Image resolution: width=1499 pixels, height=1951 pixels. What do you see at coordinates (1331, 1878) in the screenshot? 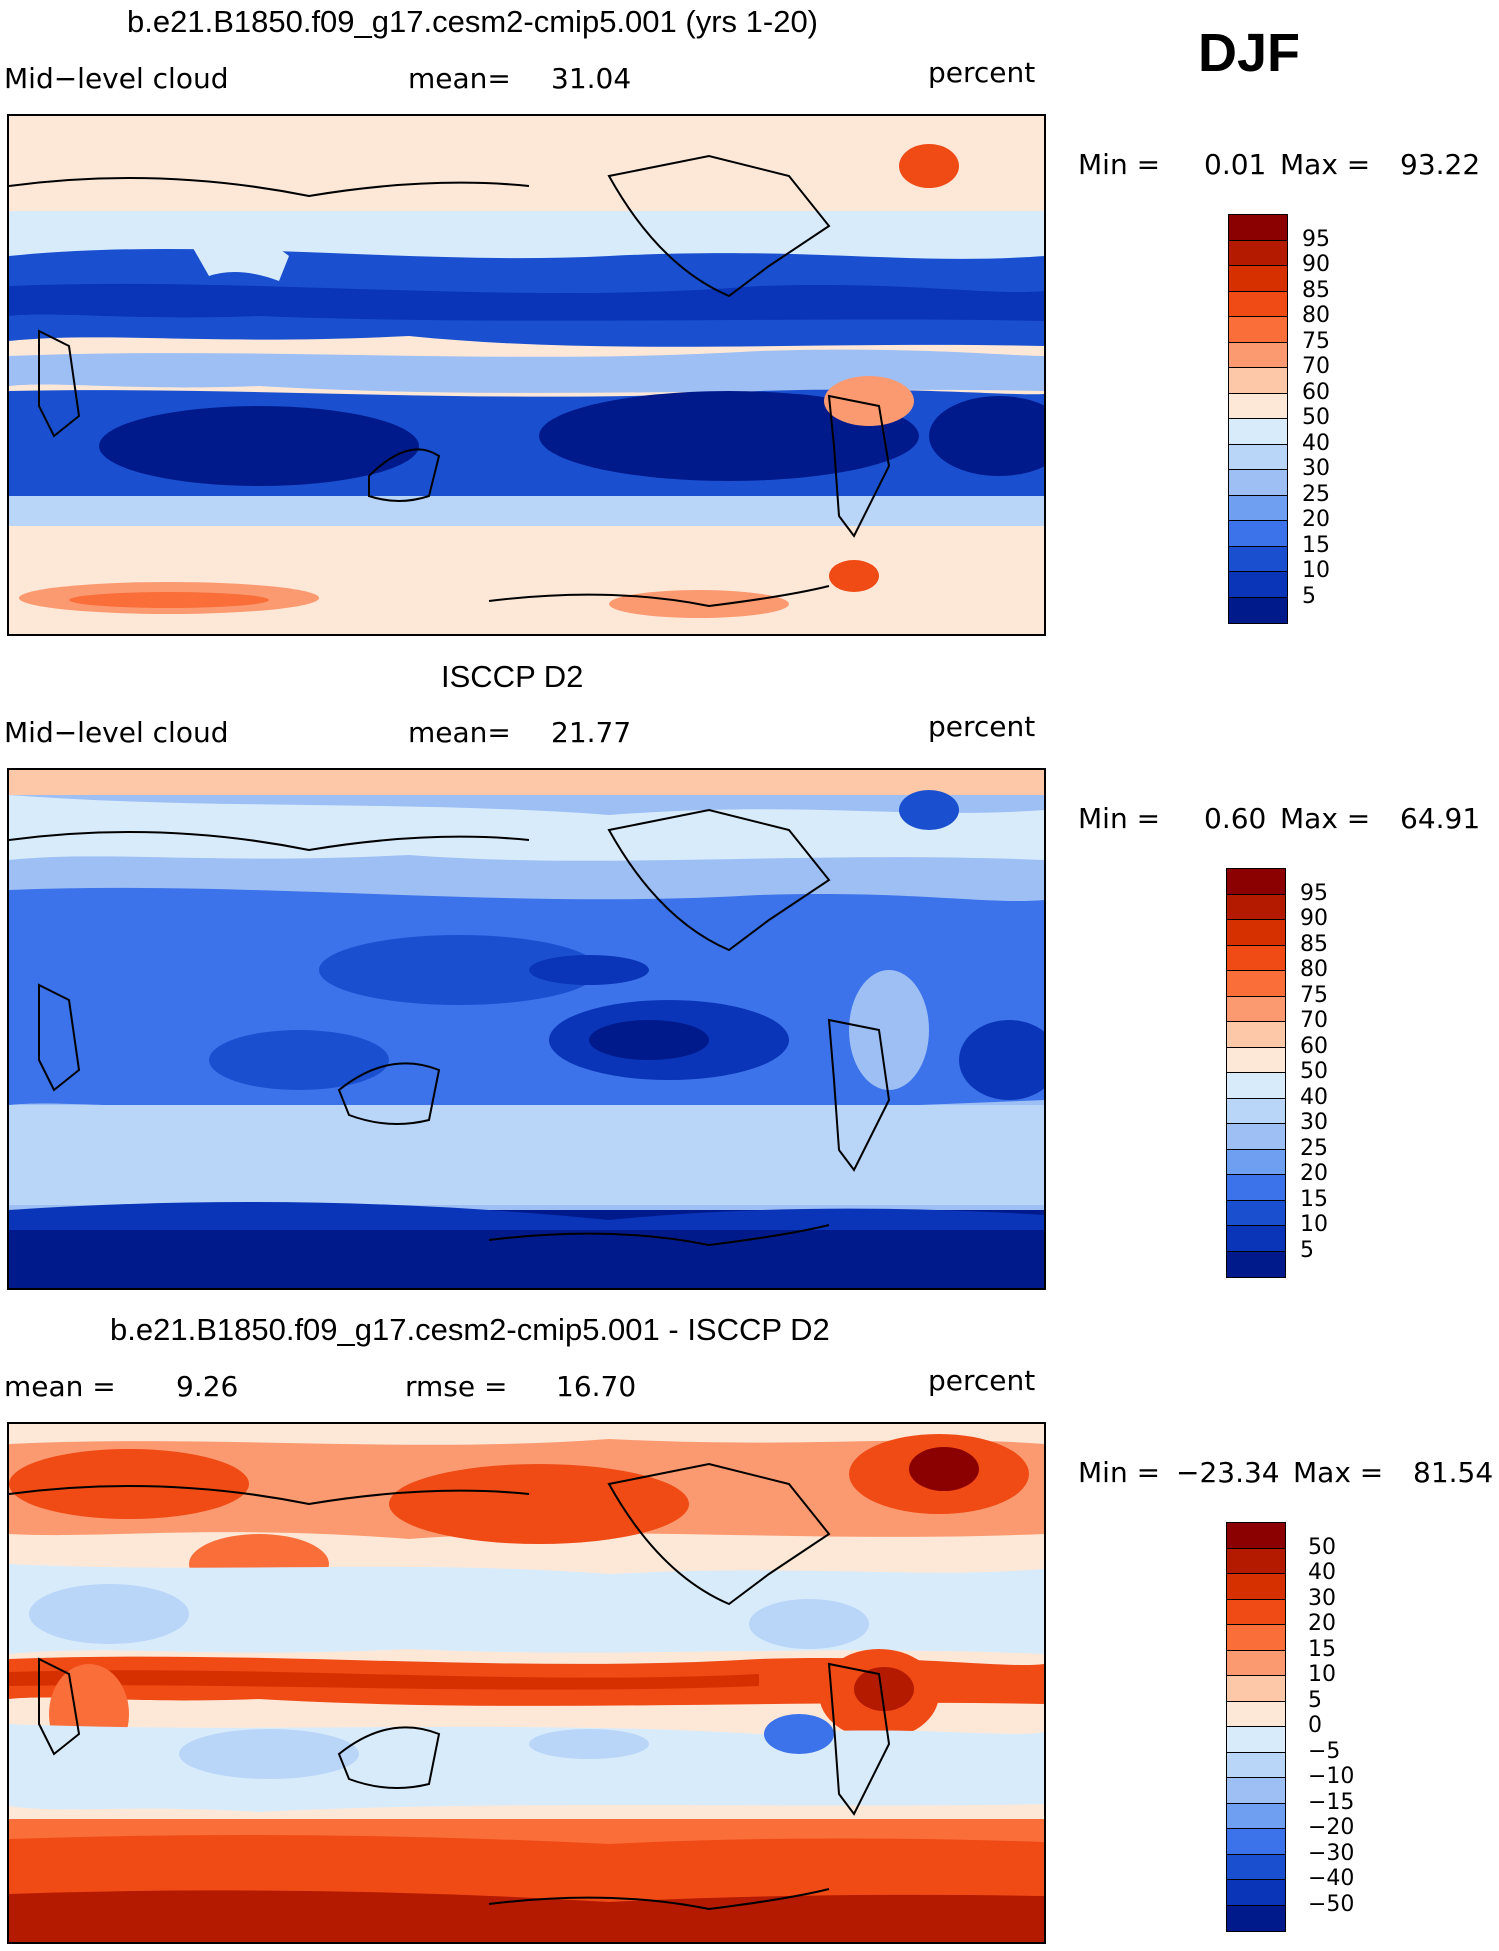
I see `colorbar-tick-label: −40` at bounding box center [1331, 1878].